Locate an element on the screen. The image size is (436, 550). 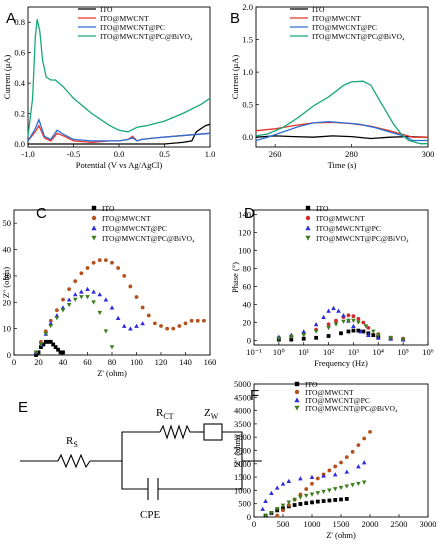
plot-frame is located at coordinates (342, 77).